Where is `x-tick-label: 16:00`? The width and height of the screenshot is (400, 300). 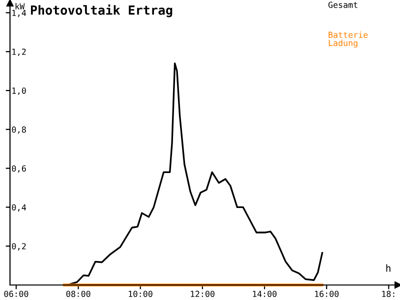 x-tick-label: 16:00 is located at coordinates (327, 294).